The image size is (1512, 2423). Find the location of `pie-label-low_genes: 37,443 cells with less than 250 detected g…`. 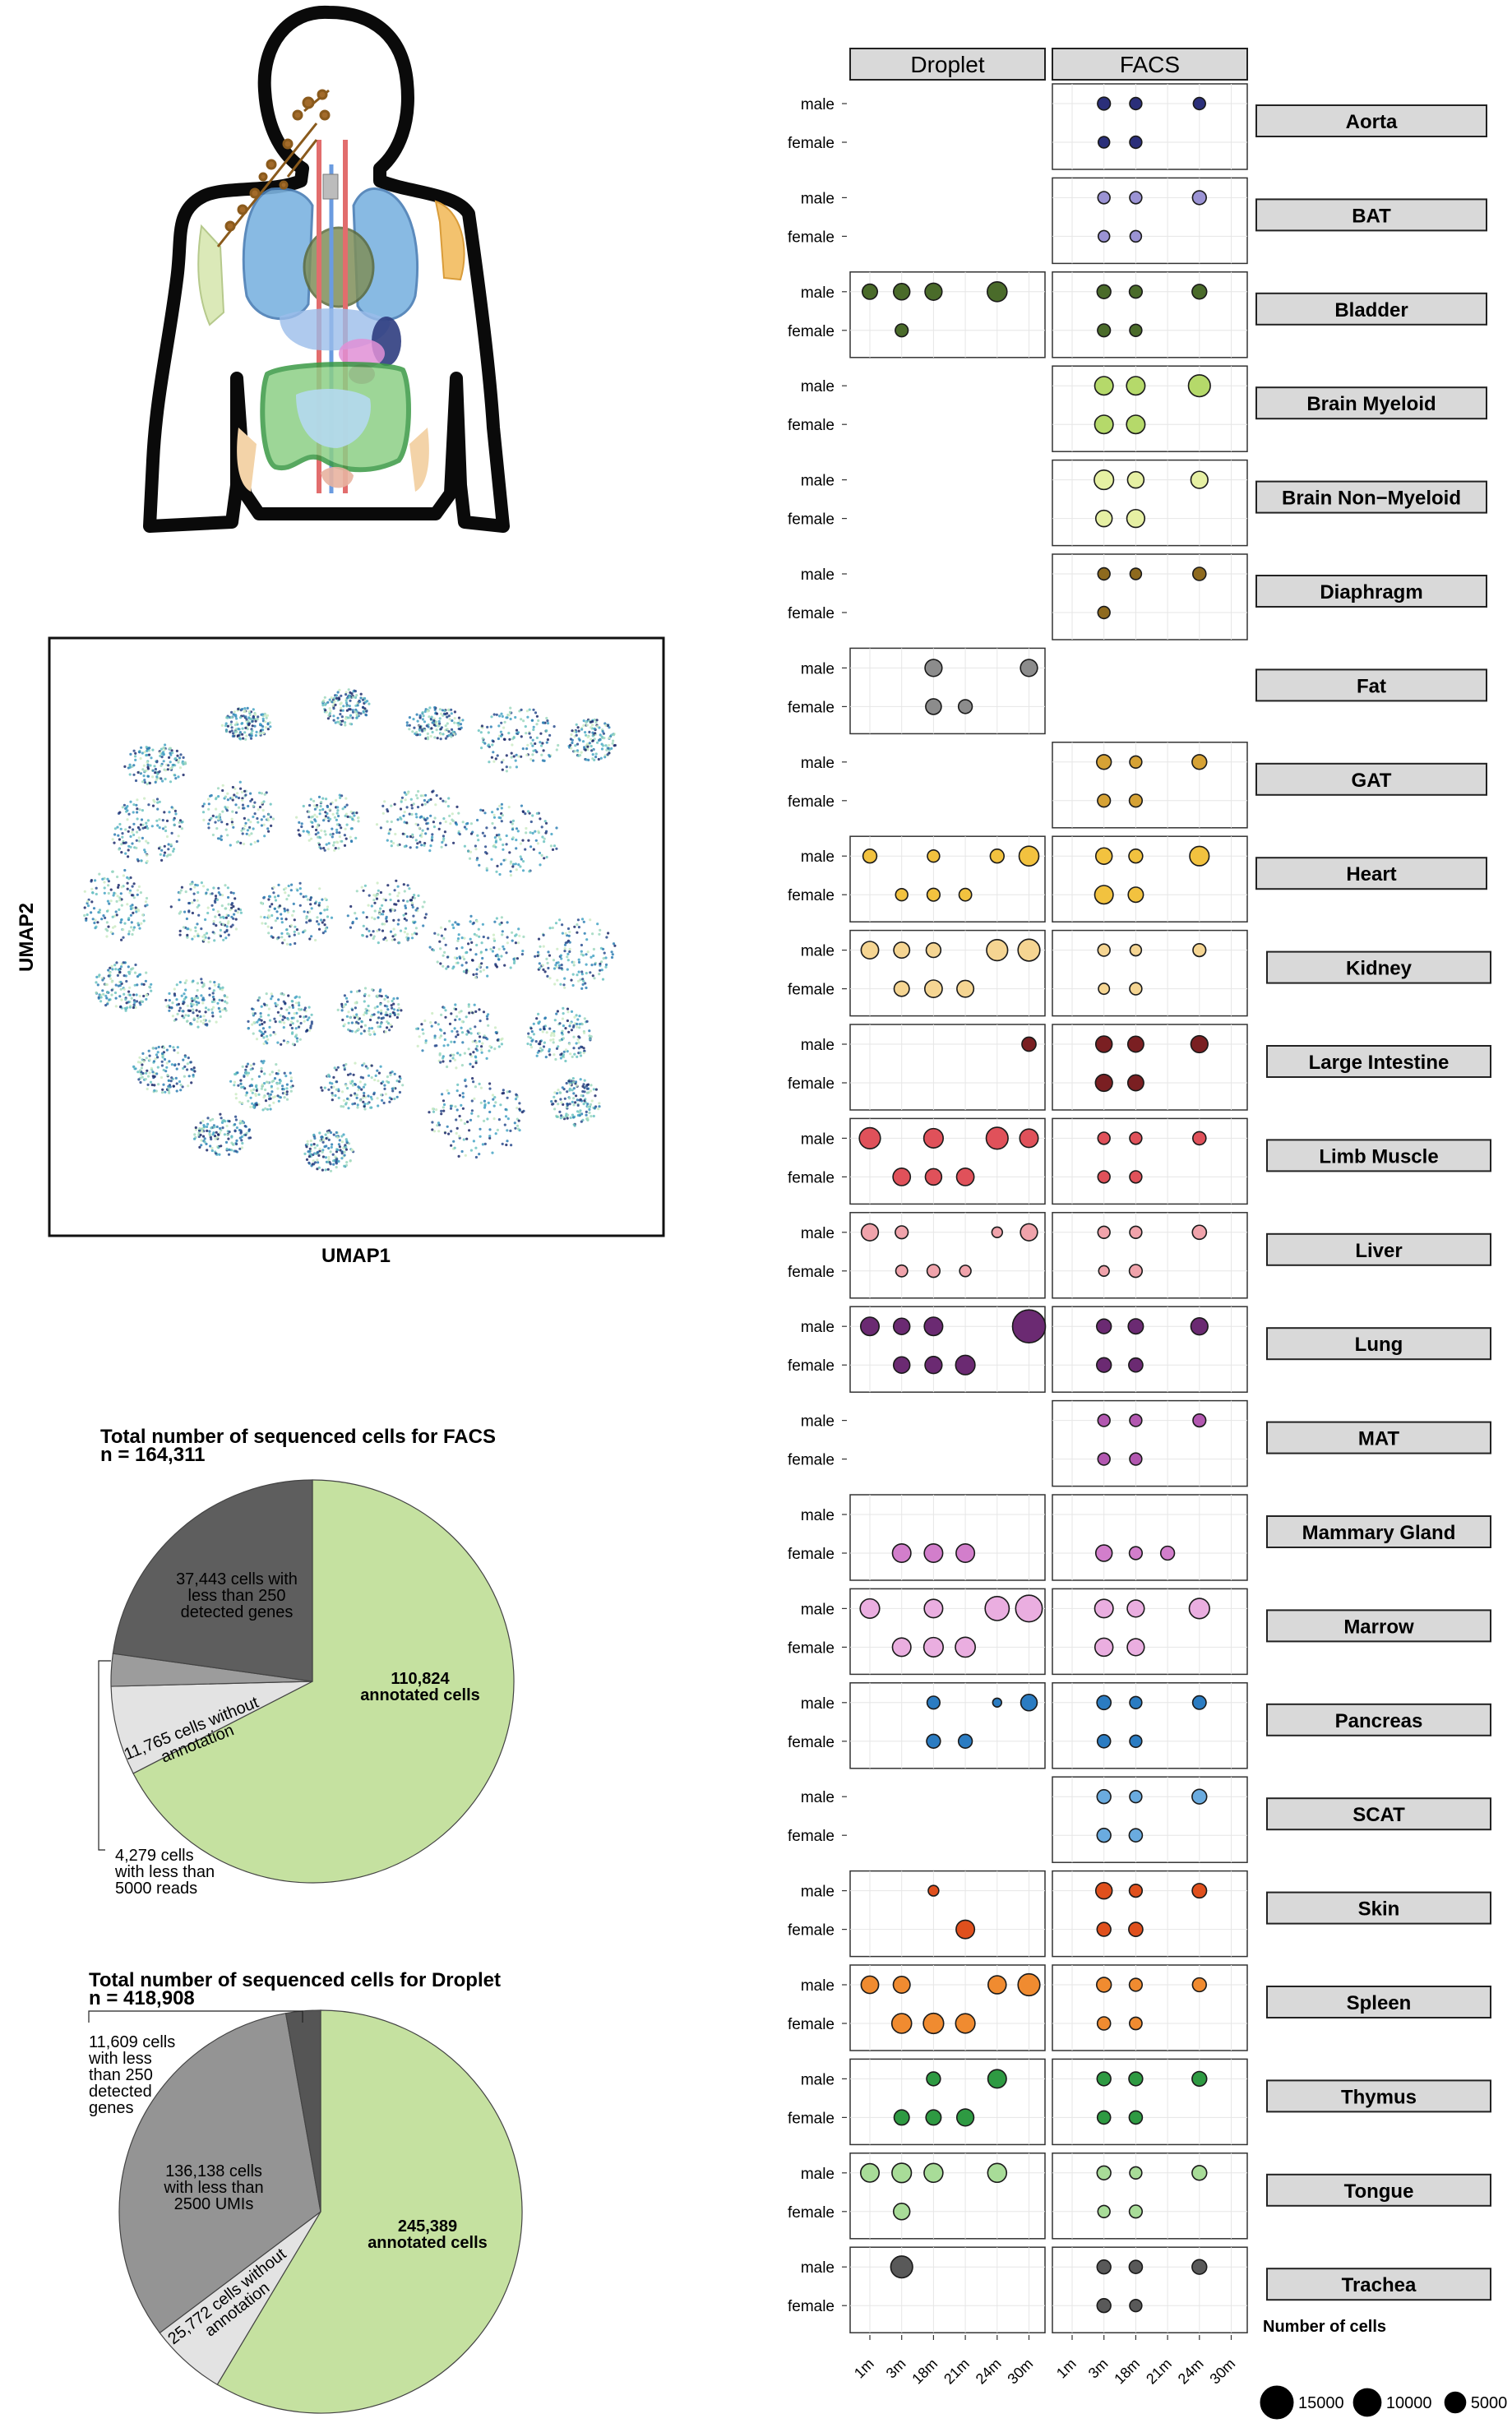

pie-label-low_genes: 37,443 cells with less than 250 detected g… is located at coordinates (237, 1595).